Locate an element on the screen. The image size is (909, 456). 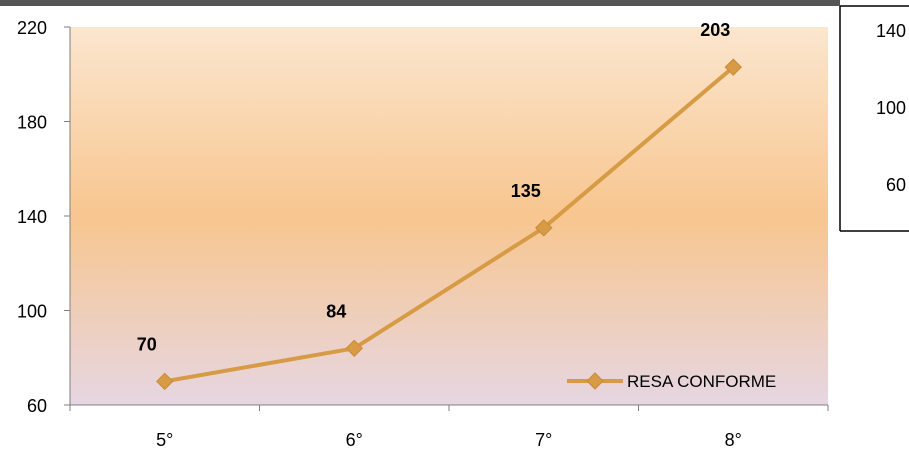
legend-label: RESA CONFORME is located at coordinates (701, 381).